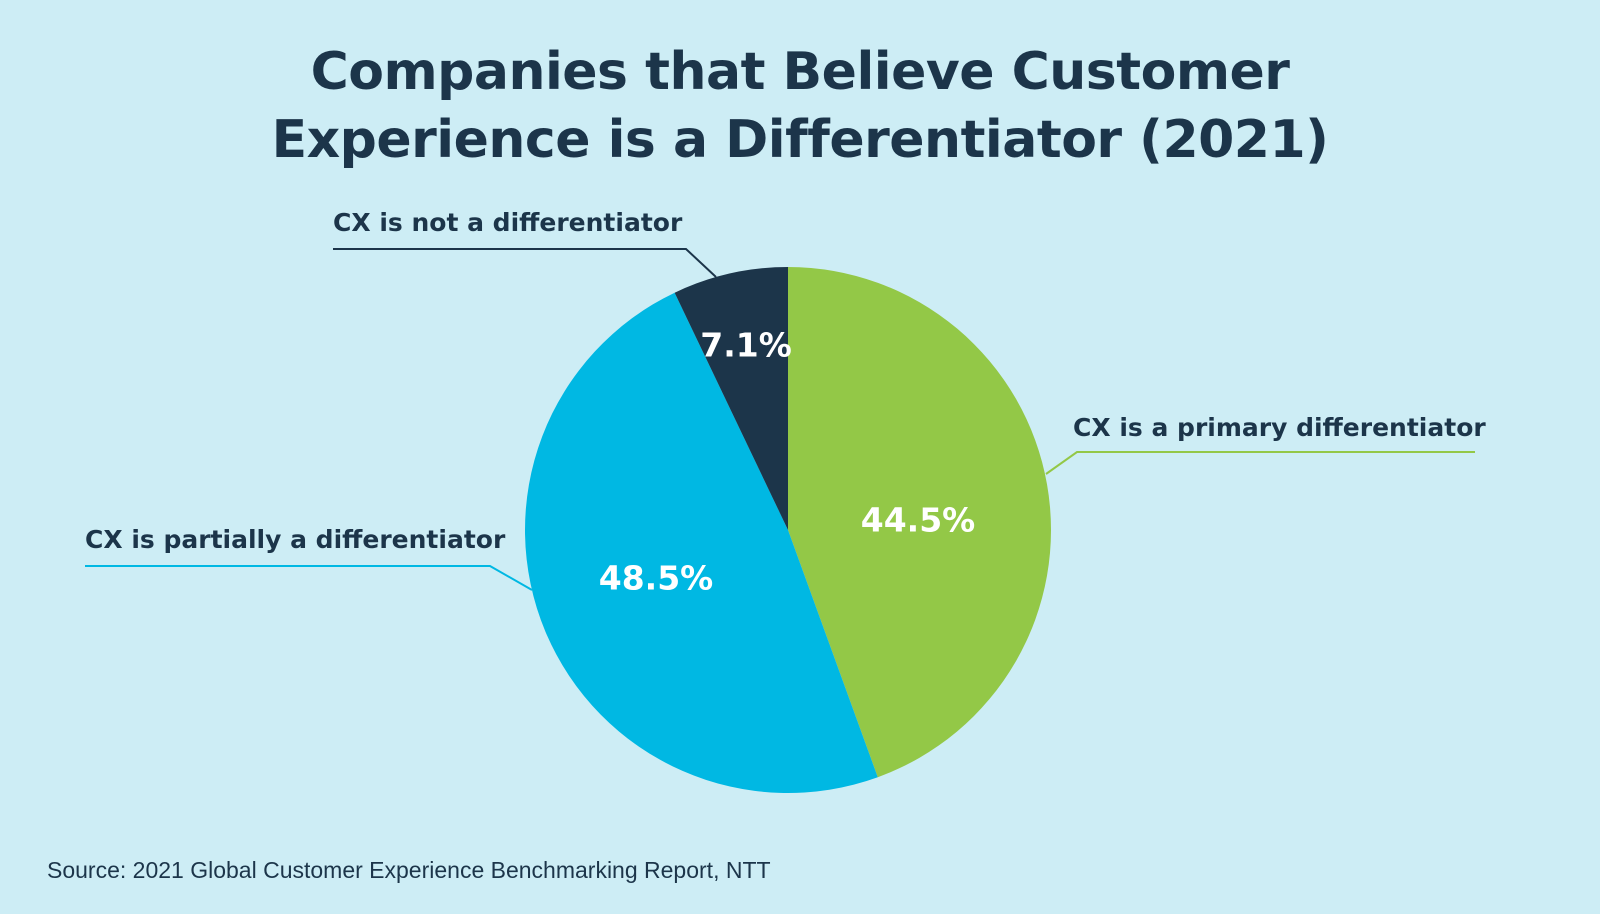 This screenshot has height=914, width=1600. Describe the element at coordinates (1279, 427) in the screenshot. I see `category-label-primary: CX is a primary differentiator` at that location.